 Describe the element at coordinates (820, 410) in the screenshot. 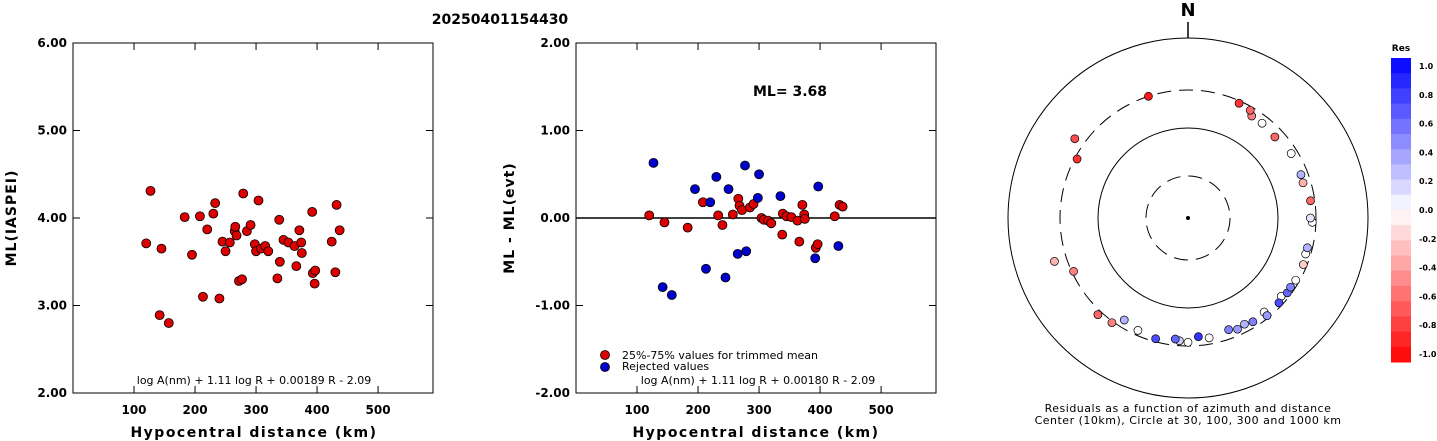

I see `residual-chart-xtick-label: 400` at that location.